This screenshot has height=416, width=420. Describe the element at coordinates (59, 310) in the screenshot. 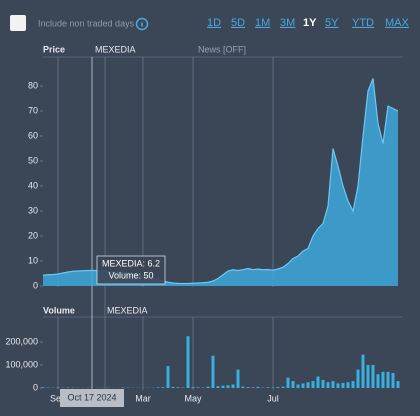

I see `volume-title: Volume` at that location.